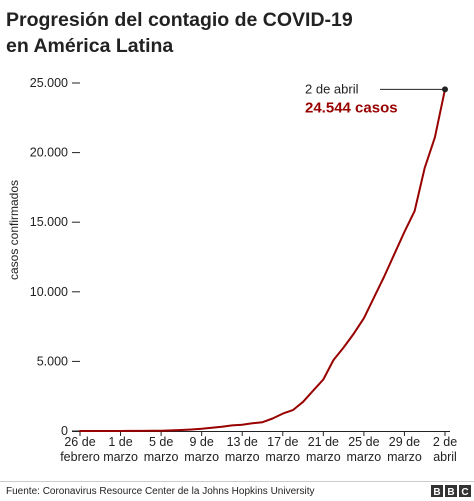  I want to click on annotation-value: 24.544 casos, so click(351, 107).